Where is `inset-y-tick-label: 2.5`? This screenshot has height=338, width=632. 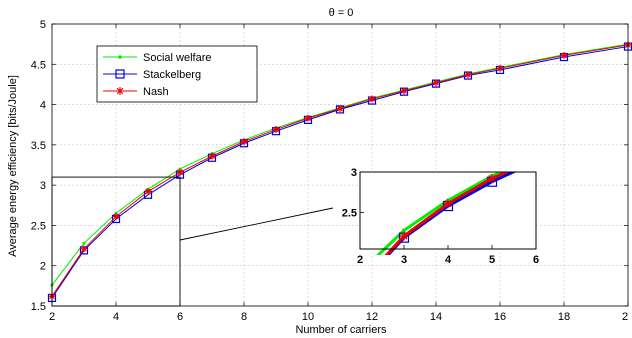
inset-y-tick-label: 2.5 is located at coordinates (349, 214).